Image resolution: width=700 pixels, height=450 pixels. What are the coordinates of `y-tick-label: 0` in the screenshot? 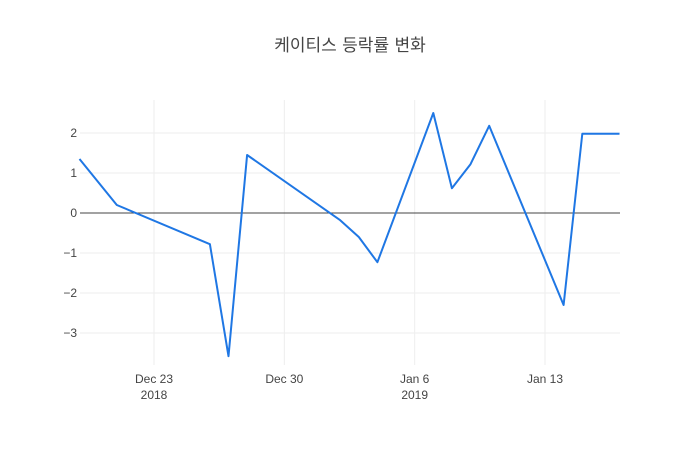 It's located at (73, 213).